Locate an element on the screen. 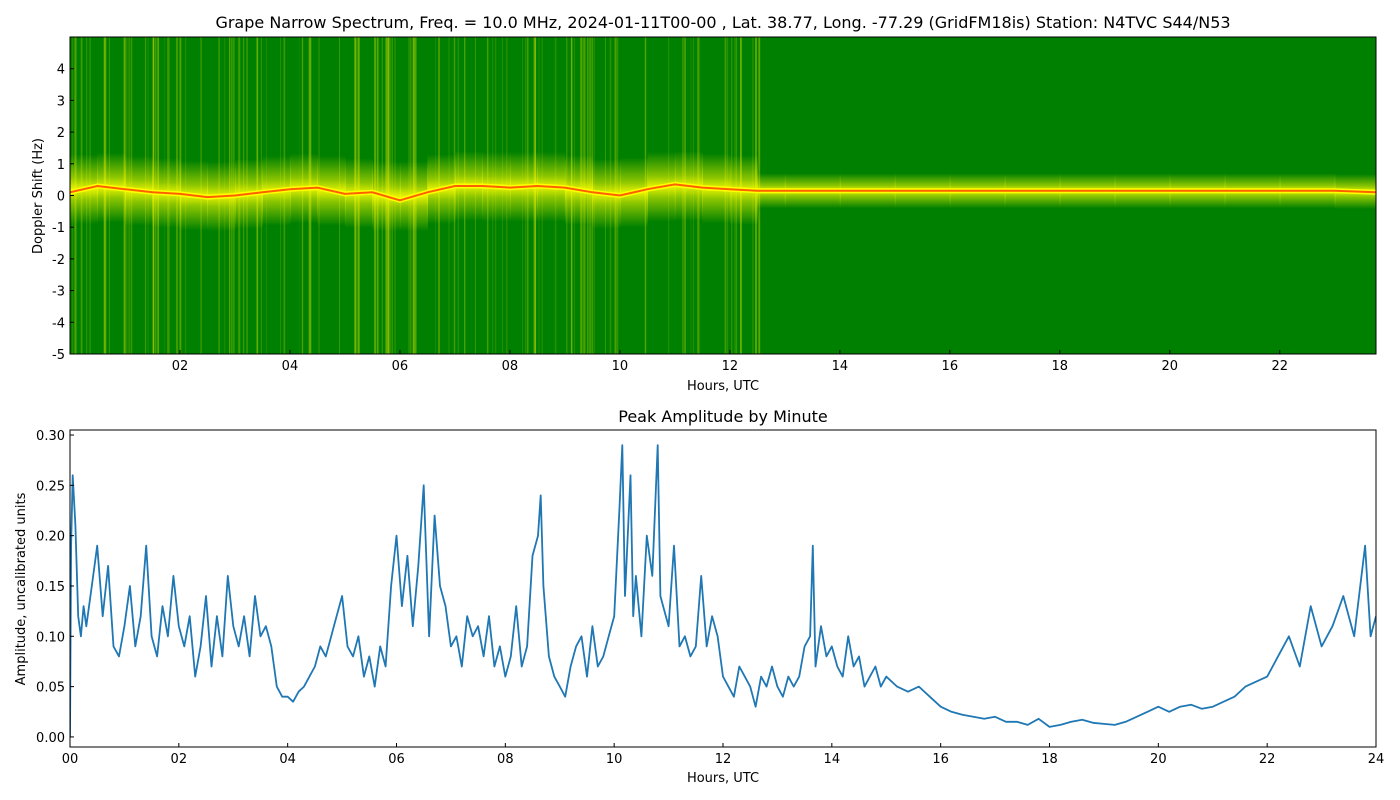  y-tick-label: -2 is located at coordinates (58, 260).